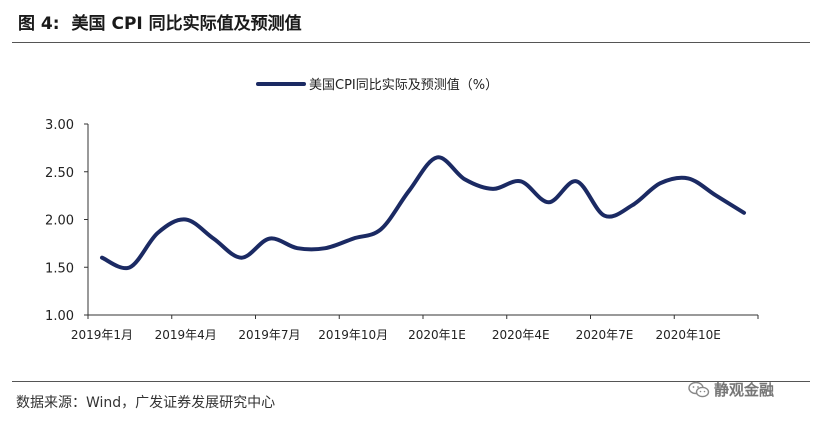  What do you see at coordinates (59, 125) in the screenshot?
I see `y-tick-label: 3.00` at bounding box center [59, 125].